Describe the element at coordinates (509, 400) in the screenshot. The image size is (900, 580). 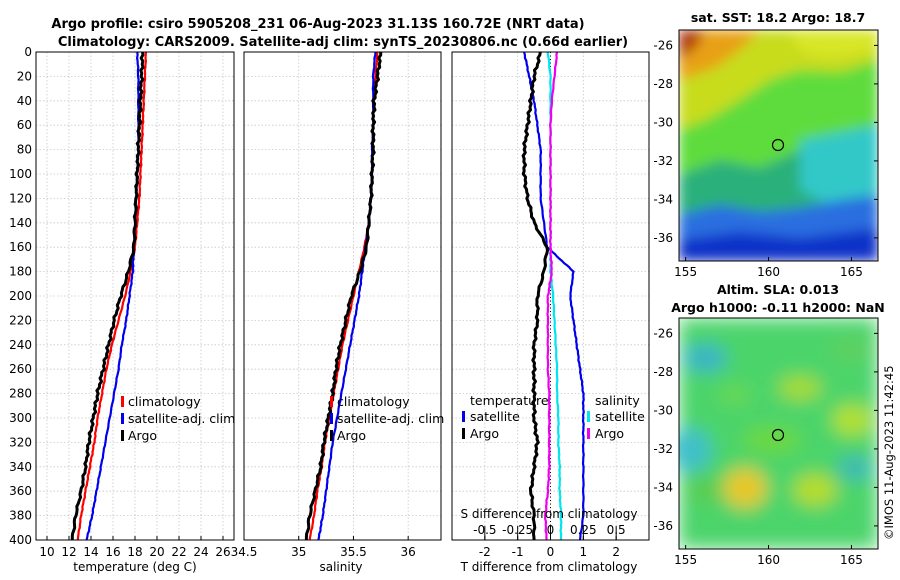
I see `legend-temperature-title: temperature` at that location.